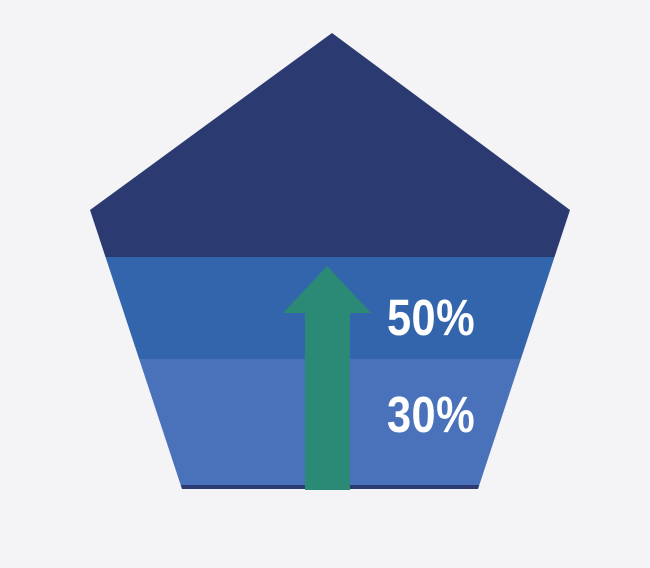 The width and height of the screenshot is (650, 568). What do you see at coordinates (431, 317) in the screenshot?
I see `middle-tier-percent-label: 50%` at bounding box center [431, 317].